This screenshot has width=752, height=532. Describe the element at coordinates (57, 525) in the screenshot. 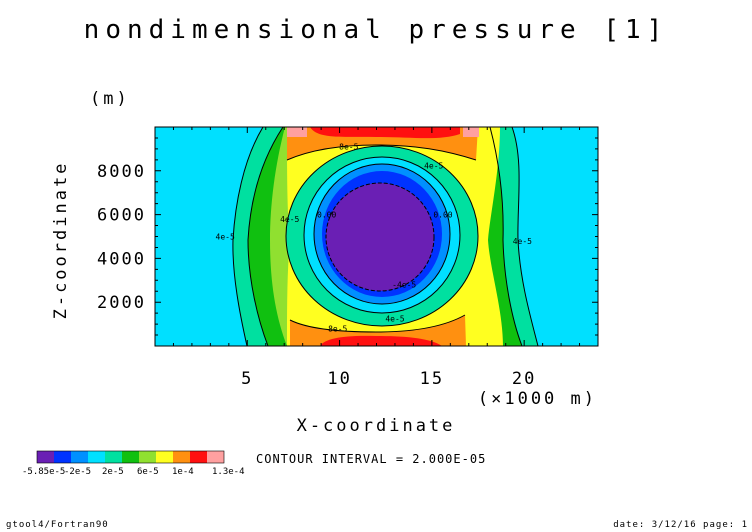

I see `footer-left: gtool4/Fortran90` at that location.